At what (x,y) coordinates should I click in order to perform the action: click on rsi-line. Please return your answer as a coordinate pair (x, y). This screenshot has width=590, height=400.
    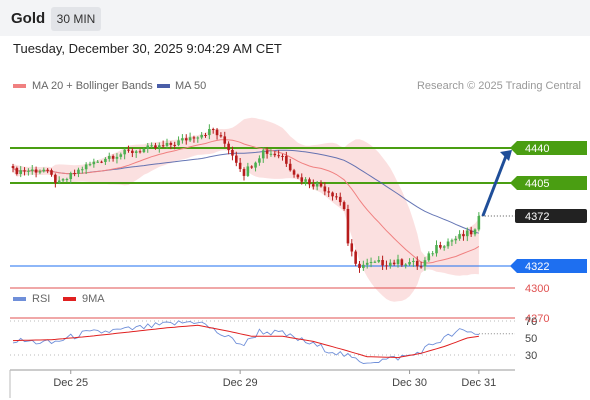
    Looking at the image, I should click on (245, 342).